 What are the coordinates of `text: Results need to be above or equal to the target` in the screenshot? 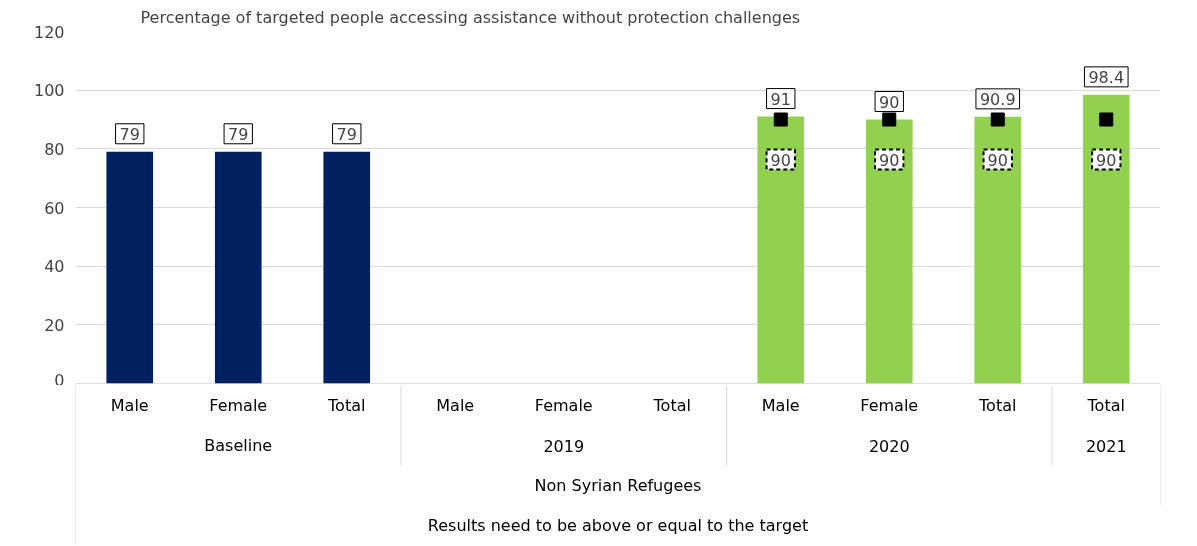 It's located at (618, 525).